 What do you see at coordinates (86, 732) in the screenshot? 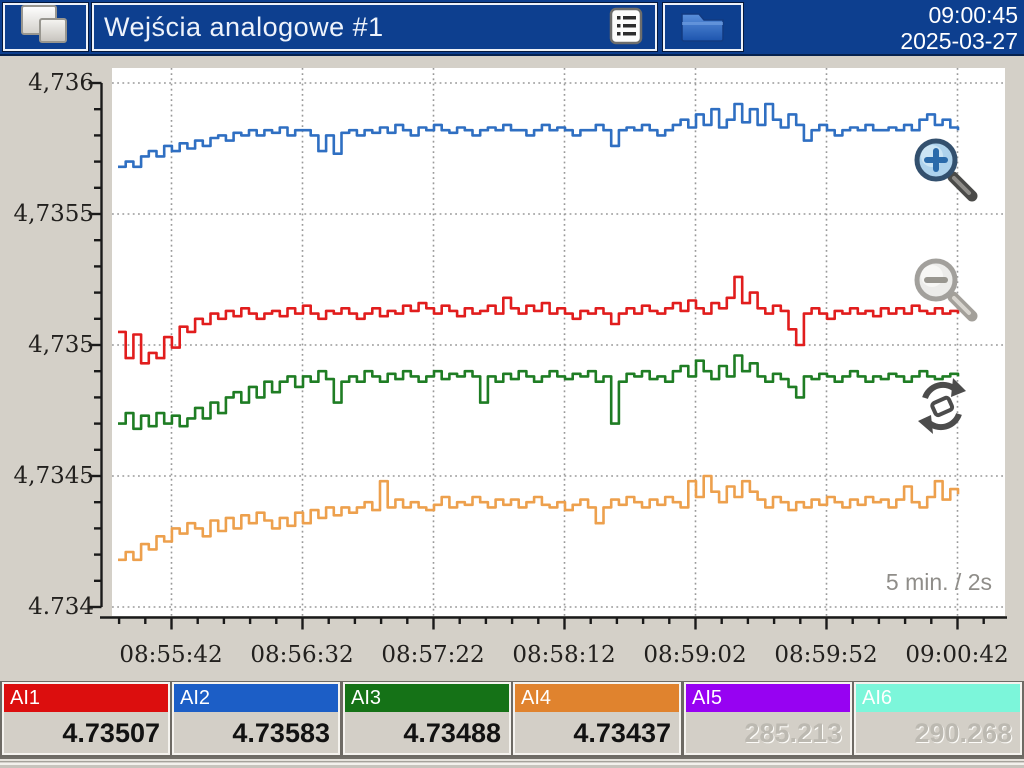
I see `channel-value: 4.73507` at bounding box center [86, 732].